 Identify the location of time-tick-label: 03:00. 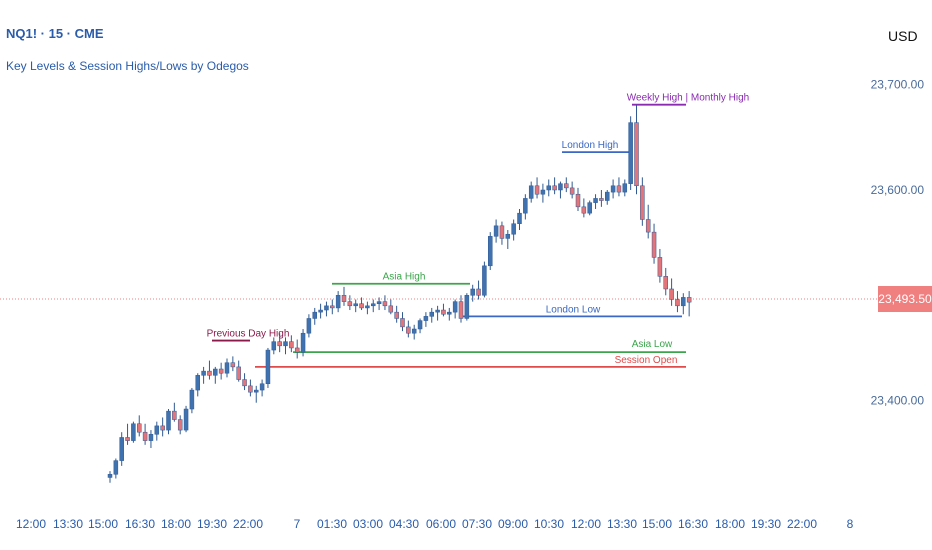
(368, 524).